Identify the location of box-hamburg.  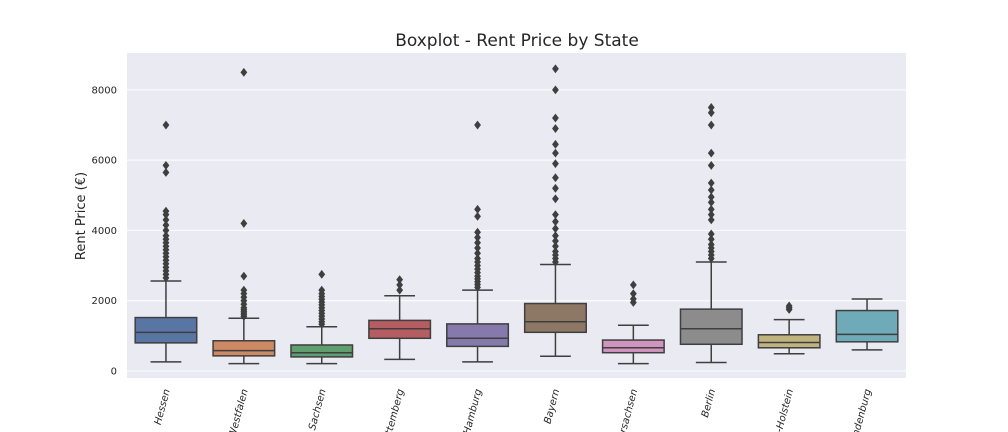
(478, 241).